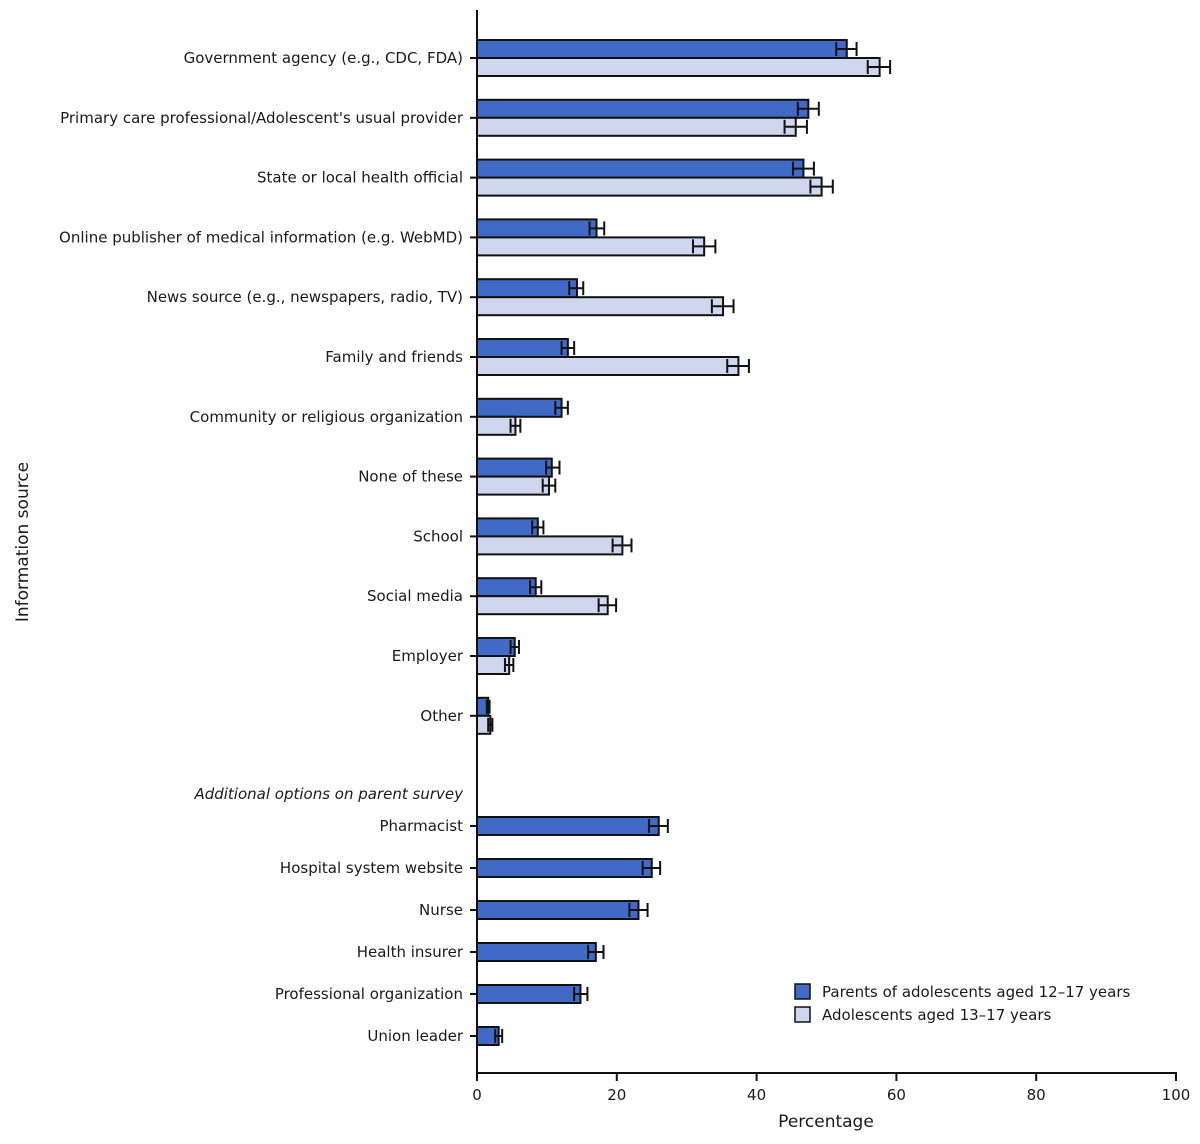 This screenshot has width=1200, height=1144. What do you see at coordinates (441, 910) in the screenshot?
I see `category-label: Nurse` at bounding box center [441, 910].